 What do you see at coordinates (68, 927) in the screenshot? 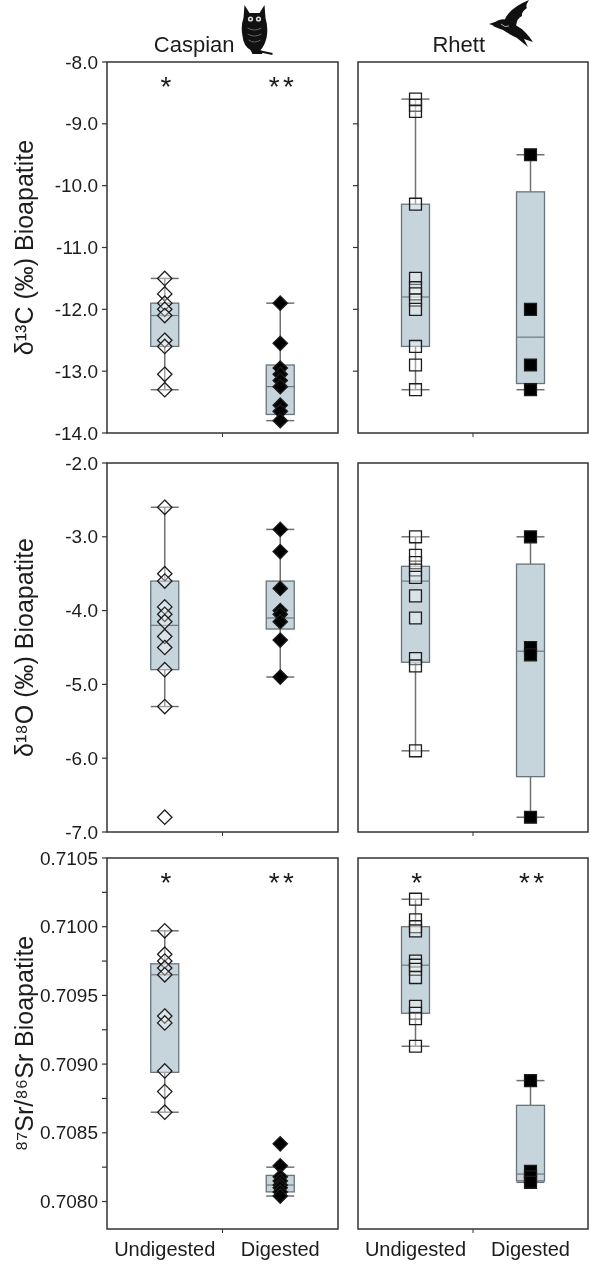
I see `y-tick-label: 0.7100` at bounding box center [68, 927].